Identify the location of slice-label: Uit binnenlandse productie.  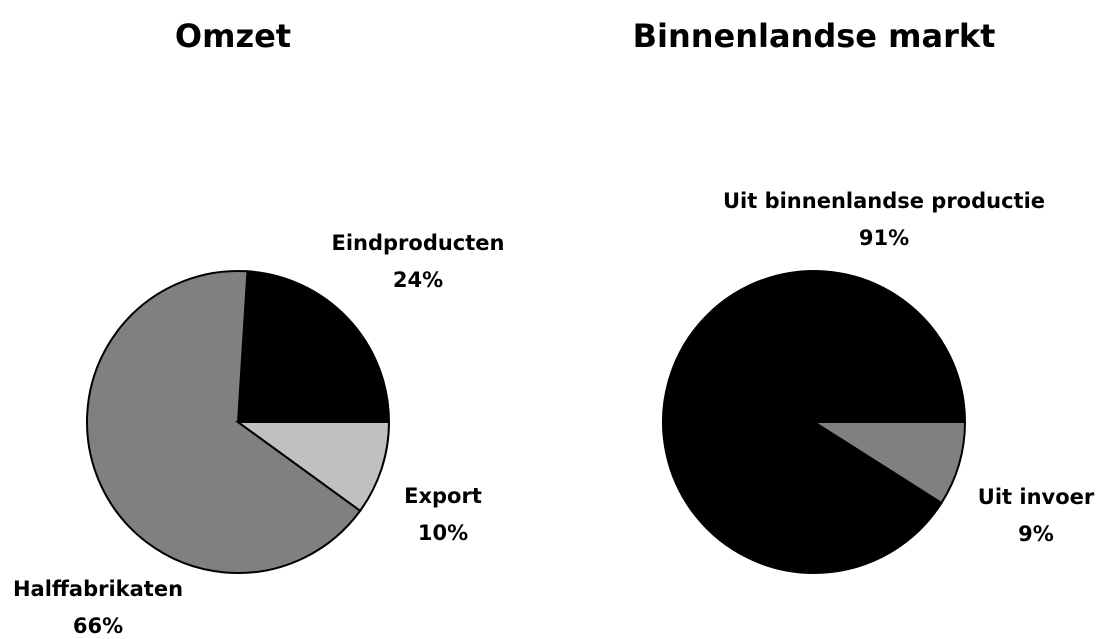
(884, 201).